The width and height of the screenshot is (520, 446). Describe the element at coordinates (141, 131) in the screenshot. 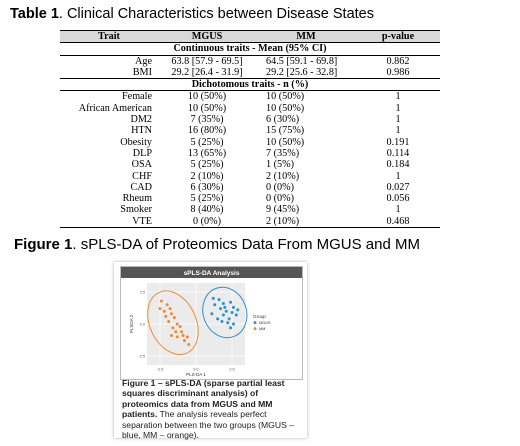

I see `cell-trait: HTN` at that location.